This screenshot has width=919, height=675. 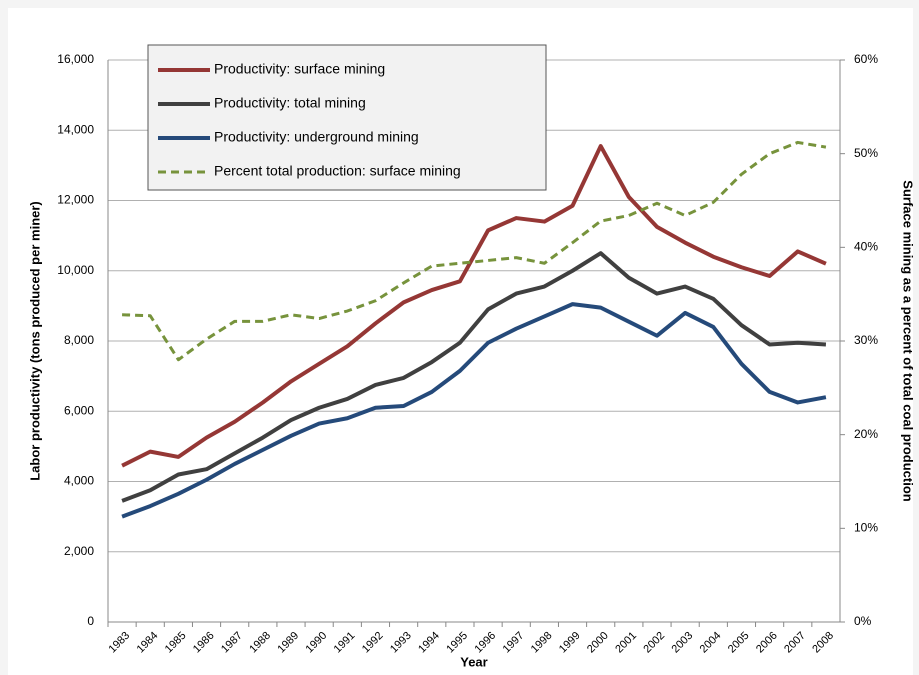 I want to click on x-axis-title: Year, so click(x=473, y=661).